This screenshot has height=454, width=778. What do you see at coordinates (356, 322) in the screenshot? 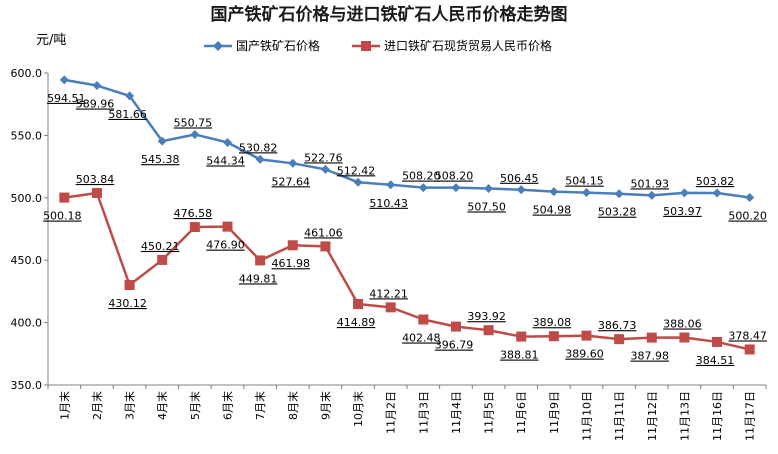
I see `data-label-import: 414.89` at bounding box center [356, 322].